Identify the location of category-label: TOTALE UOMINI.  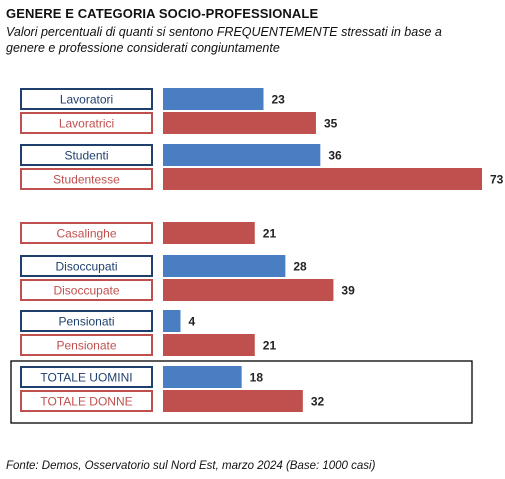
(86, 378).